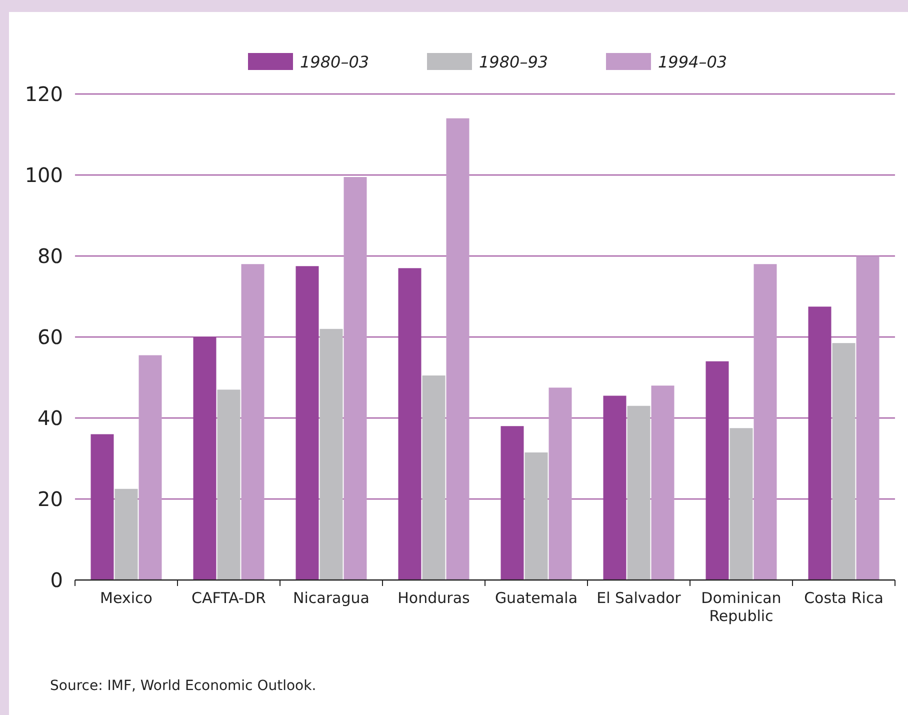 The image size is (908, 715). Describe the element at coordinates (229, 598) in the screenshot. I see `x-tick-label: CAFTA-DR` at that location.